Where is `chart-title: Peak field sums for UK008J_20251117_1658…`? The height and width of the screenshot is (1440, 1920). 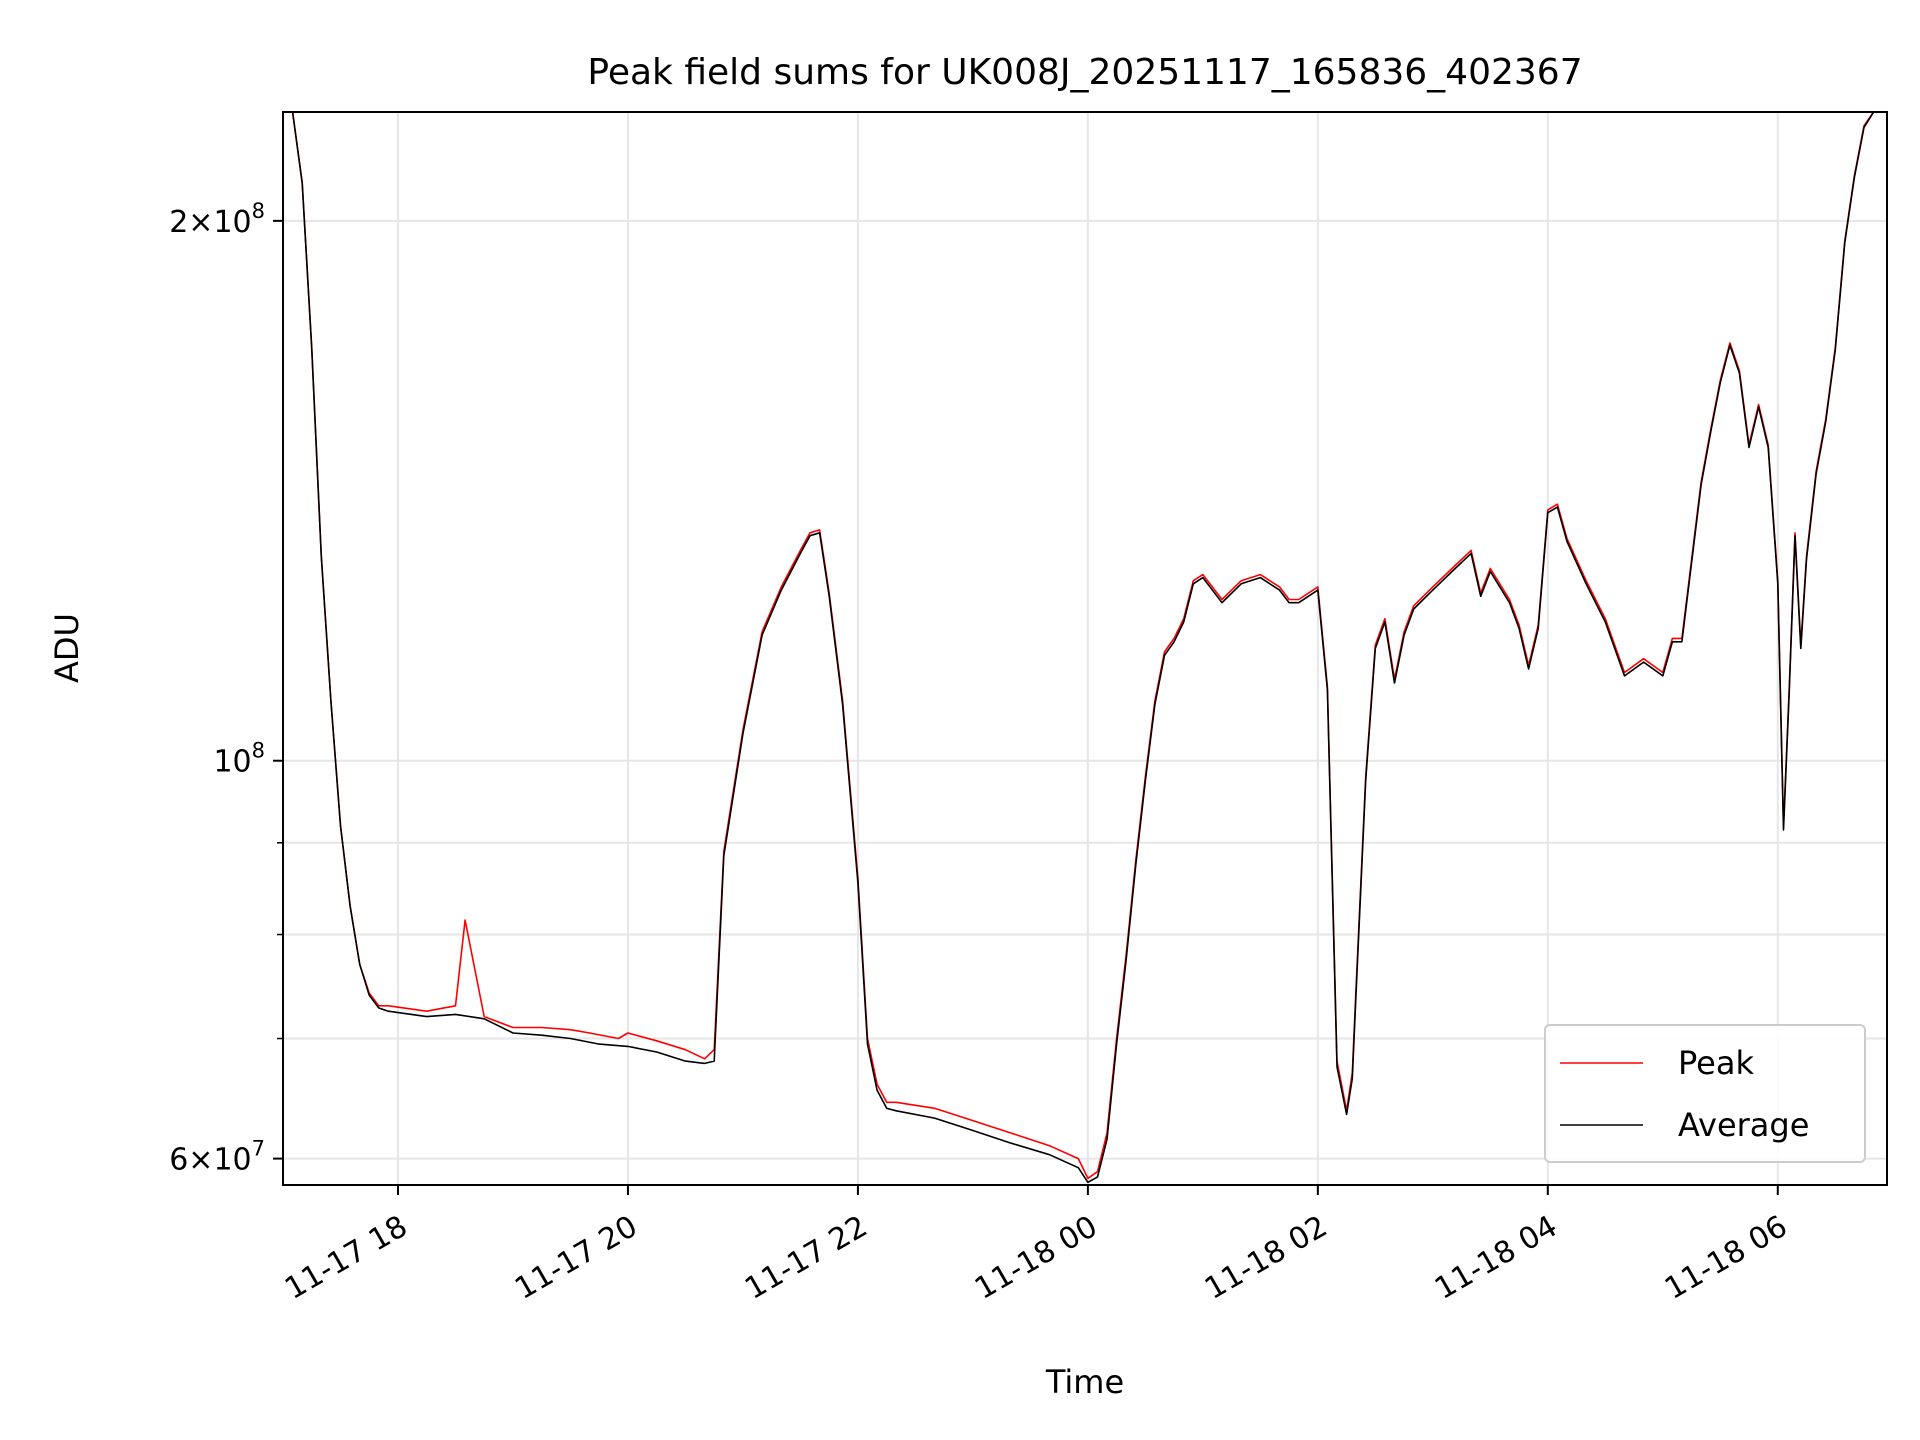 chart-title: Peak field sums for UK008J_20251117_1658… is located at coordinates (1084, 72).